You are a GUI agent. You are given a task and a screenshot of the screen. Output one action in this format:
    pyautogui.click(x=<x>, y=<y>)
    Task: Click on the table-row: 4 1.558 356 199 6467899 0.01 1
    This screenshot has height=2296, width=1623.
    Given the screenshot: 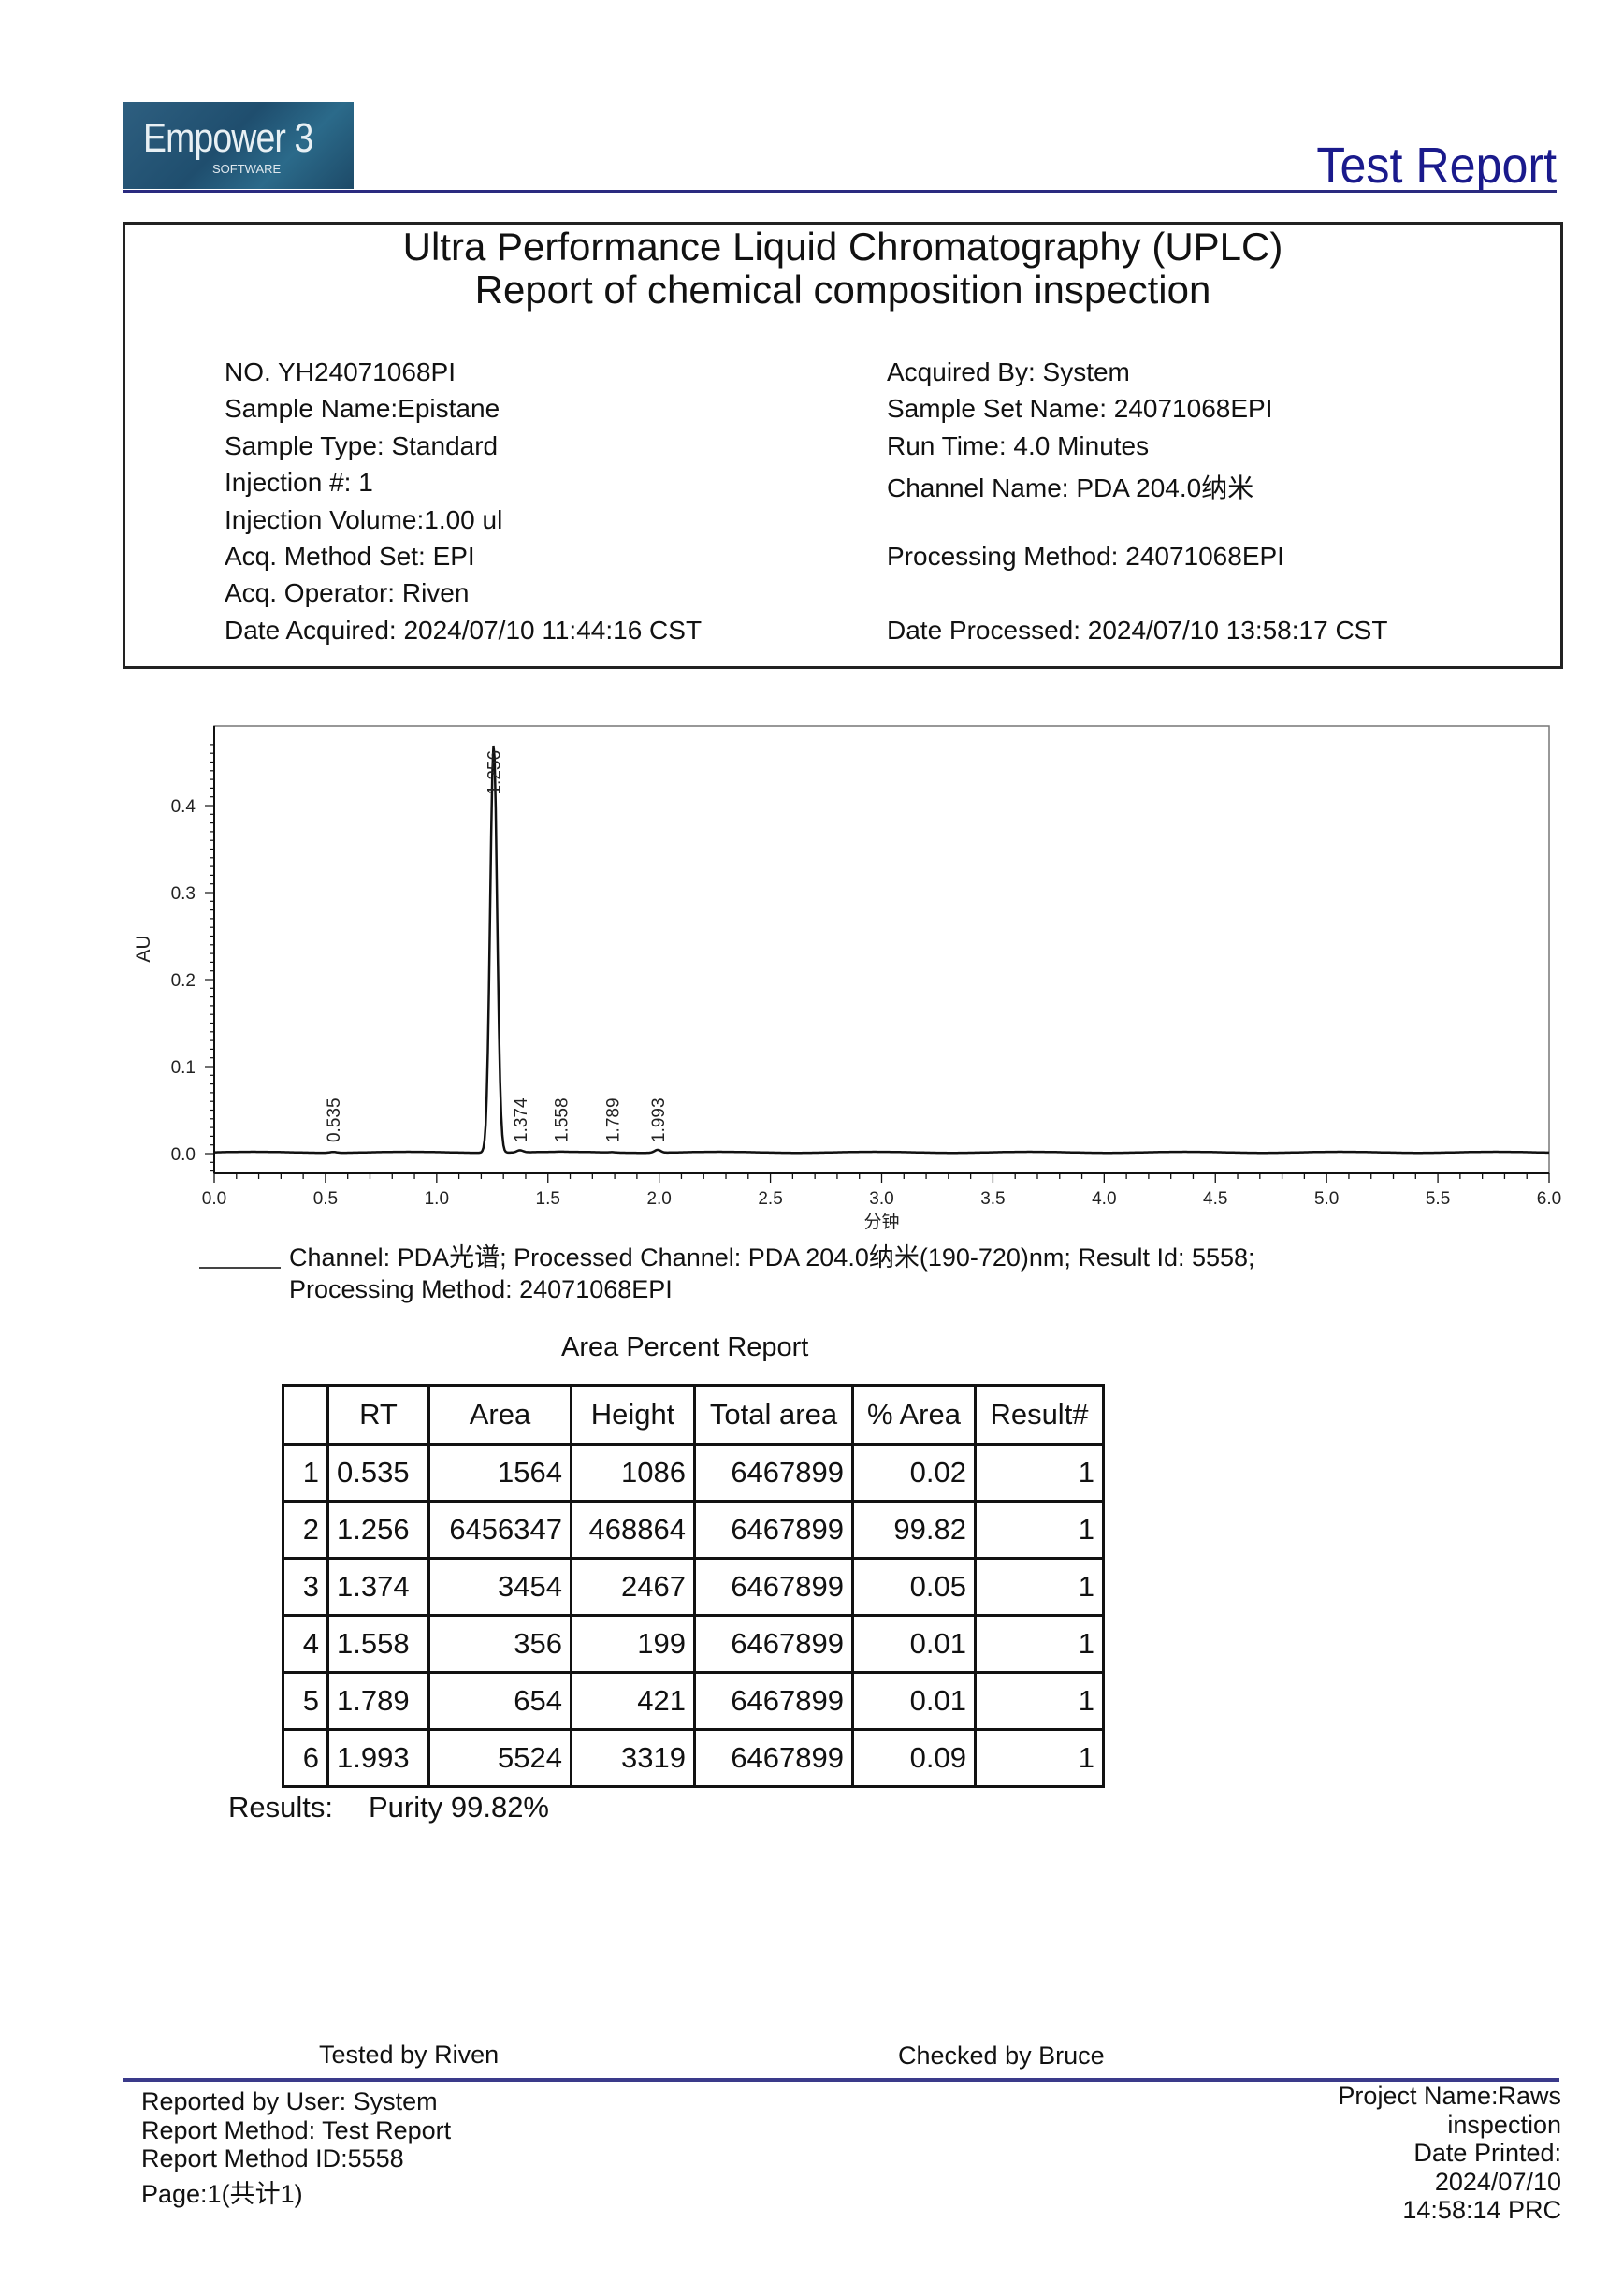 What is the action you would take?
    pyautogui.click(x=693, y=1644)
    